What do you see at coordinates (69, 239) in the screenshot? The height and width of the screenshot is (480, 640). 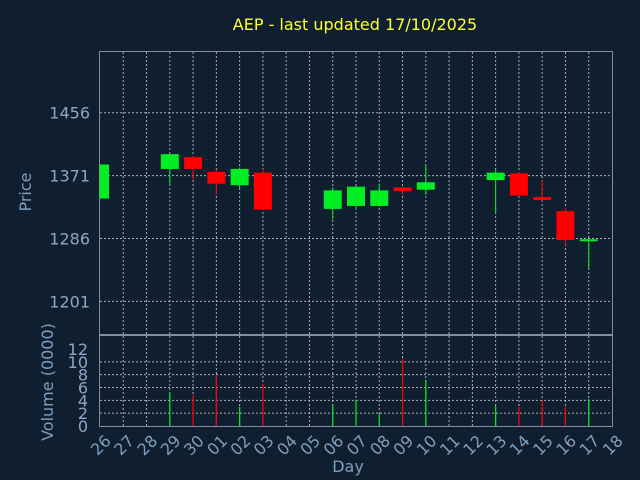 I see `price-tick-label: 1286` at bounding box center [69, 239].